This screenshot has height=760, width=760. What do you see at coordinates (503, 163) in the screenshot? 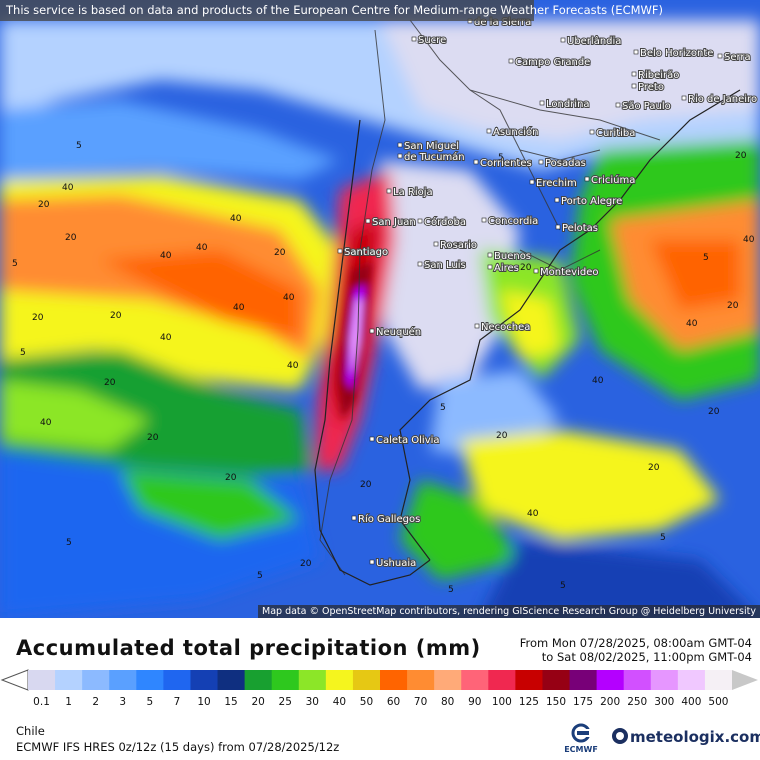
I see `city-corrientes: Corrientes` at bounding box center [503, 163].